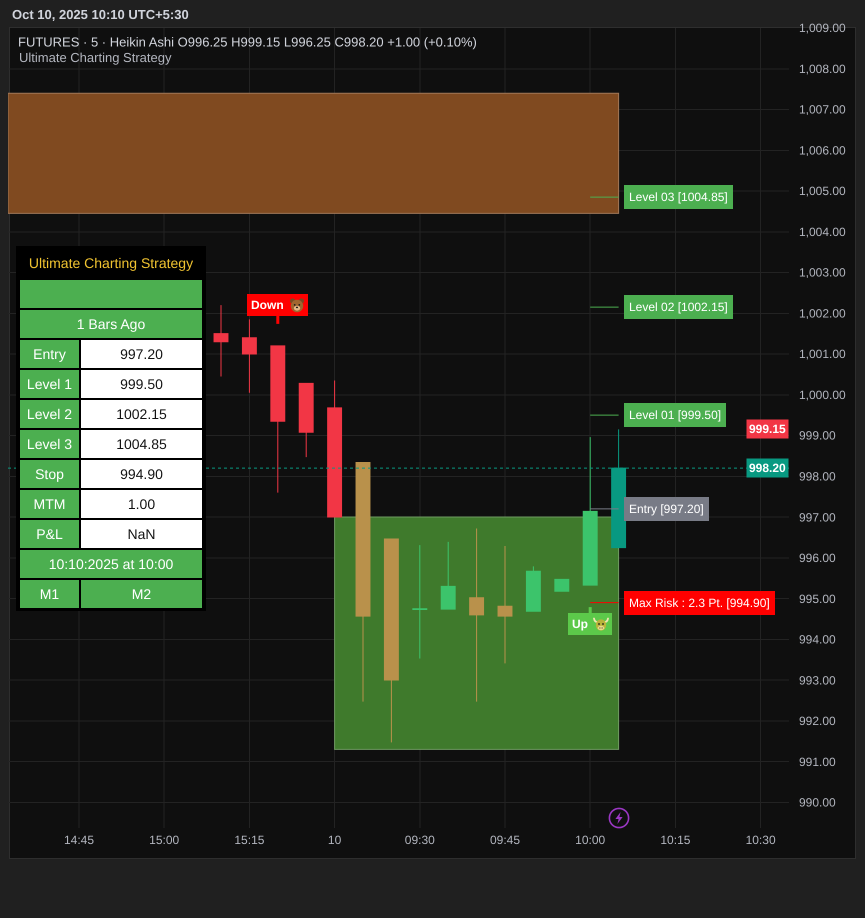 This screenshot has width=865, height=918. Describe the element at coordinates (817, 680) in the screenshot. I see `y-tick-label: 993.00` at that location.